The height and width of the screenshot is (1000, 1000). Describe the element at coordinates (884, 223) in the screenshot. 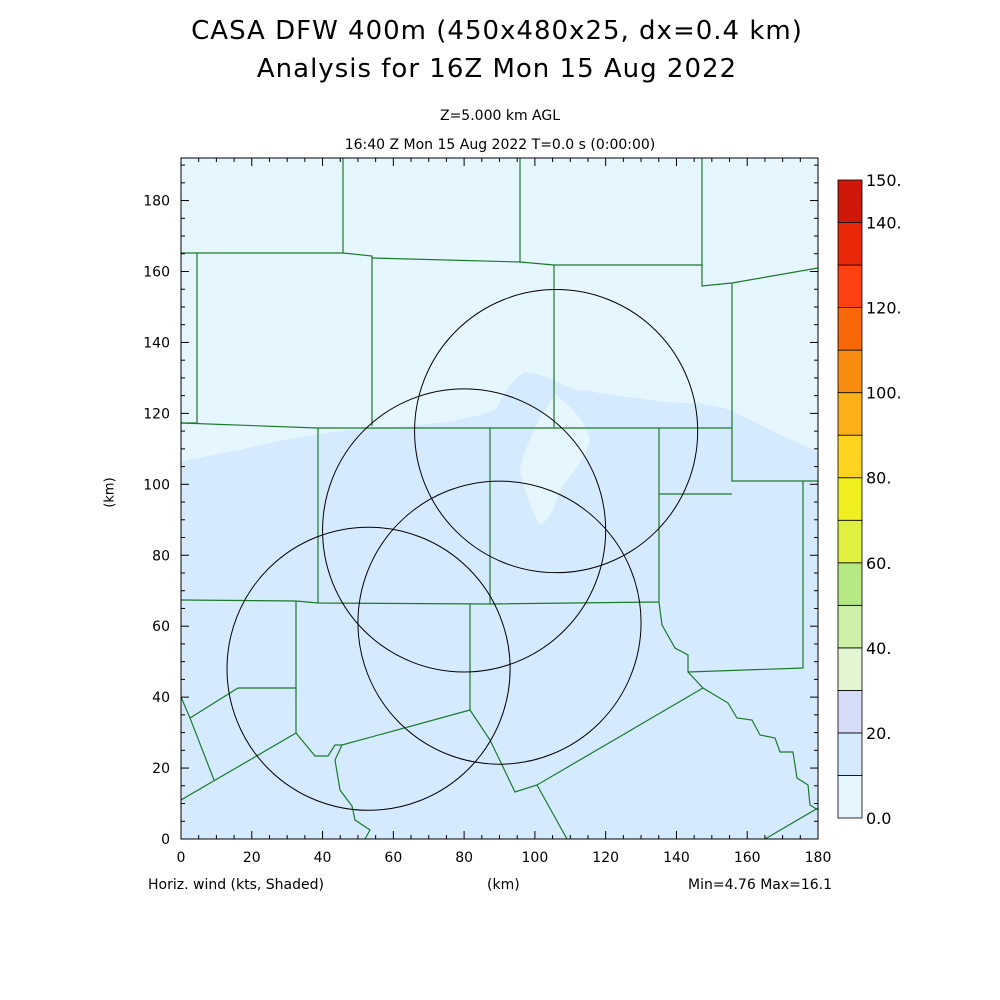

I see `colorbar-label: 140.` at that location.